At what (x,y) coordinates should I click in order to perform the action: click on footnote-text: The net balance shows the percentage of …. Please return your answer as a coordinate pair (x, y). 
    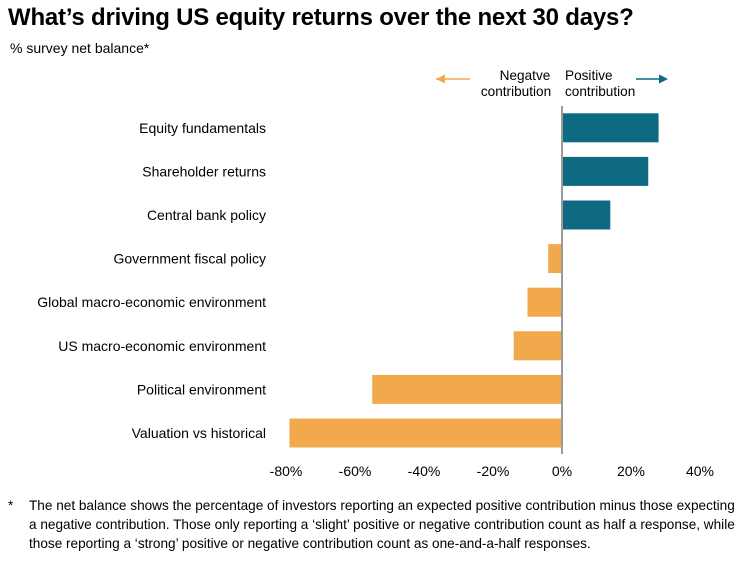
    Looking at the image, I should click on (382, 524).